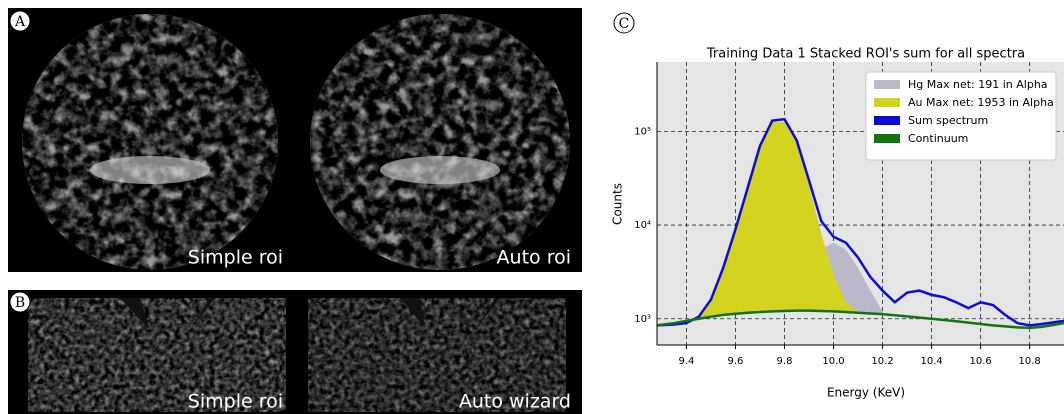 This screenshot has width=1064, height=414. What do you see at coordinates (981, 102) in the screenshot?
I see `legend-label: Au Max net: 1953 in Alpha` at bounding box center [981, 102].